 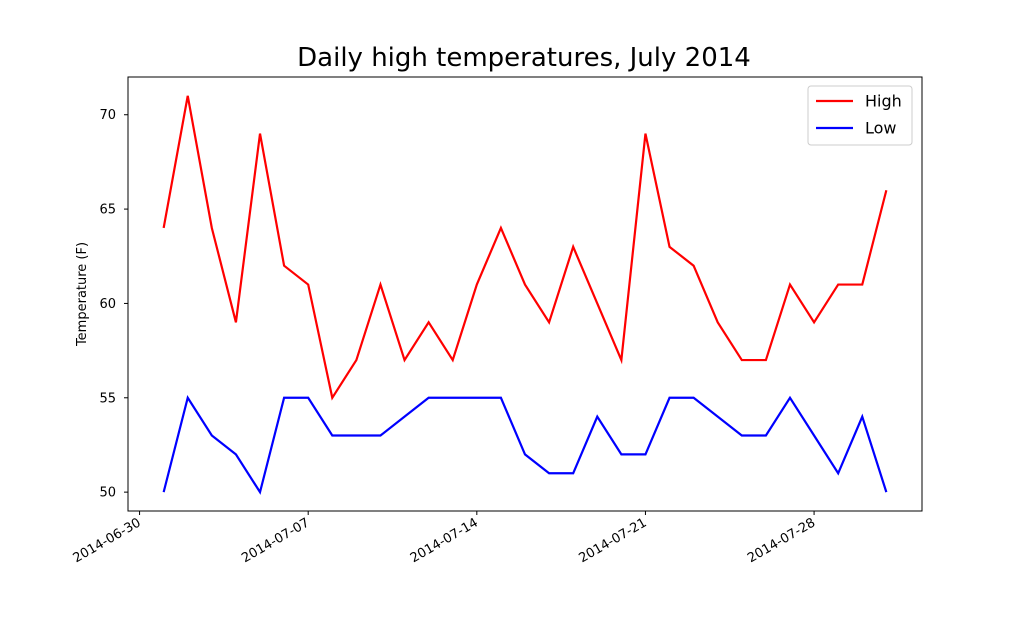 I want to click on chart-title: Daily high temperatures, July 2014, so click(x=524, y=58).